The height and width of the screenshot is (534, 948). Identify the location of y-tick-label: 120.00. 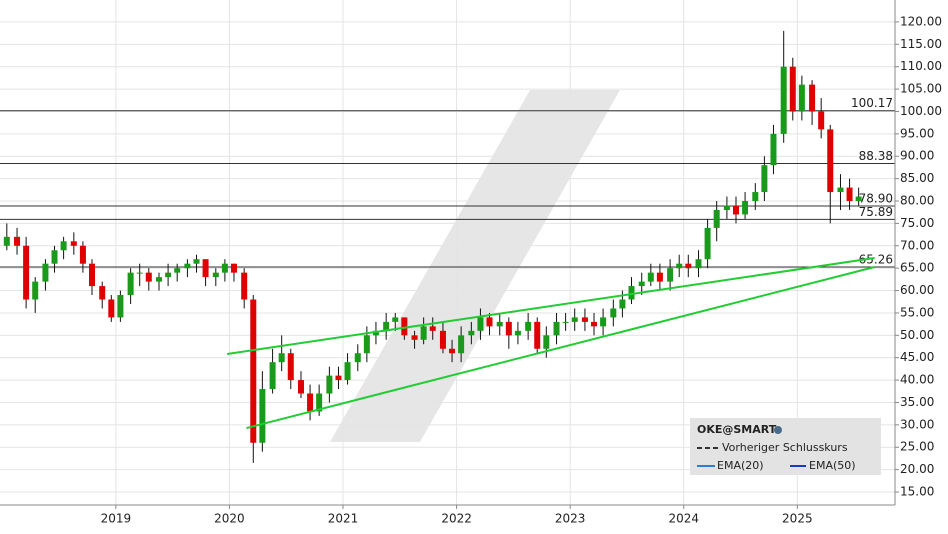
(921, 21).